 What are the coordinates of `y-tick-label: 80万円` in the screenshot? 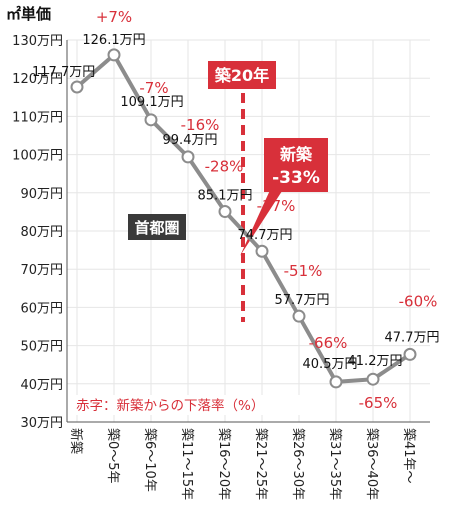 It's located at (41, 232).